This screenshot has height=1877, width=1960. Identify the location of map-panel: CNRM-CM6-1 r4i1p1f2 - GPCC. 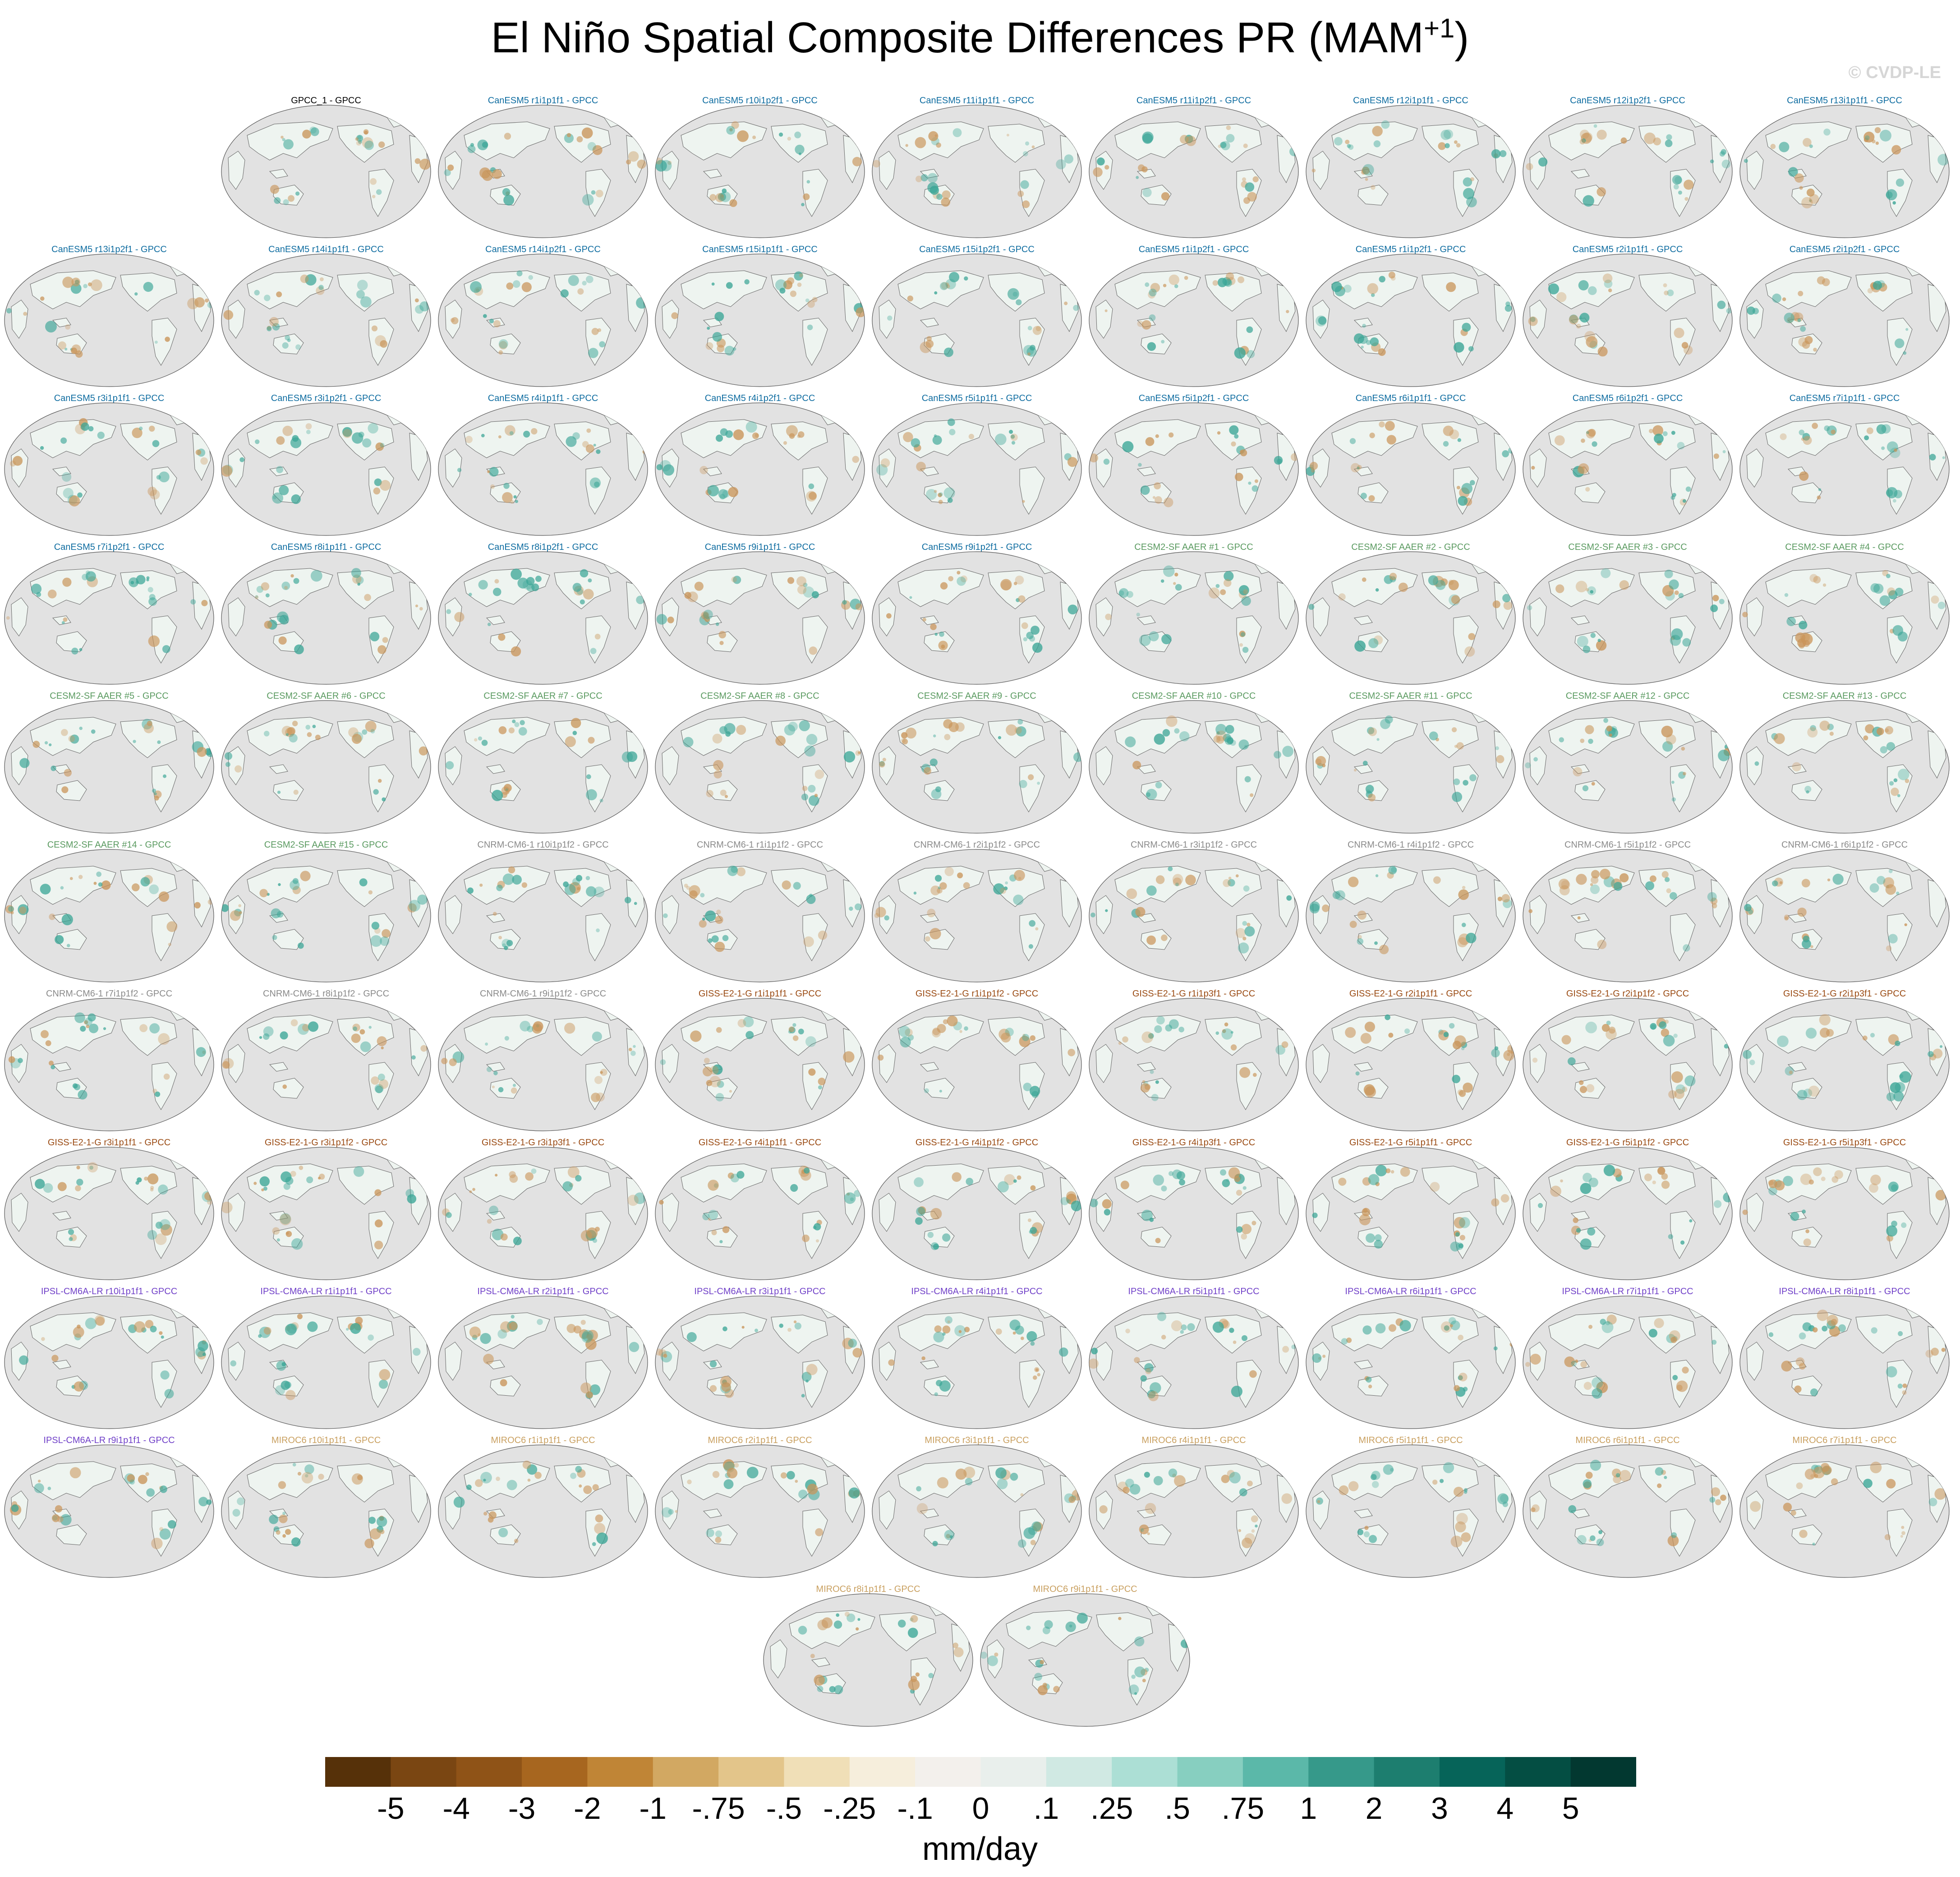
(1411, 916).